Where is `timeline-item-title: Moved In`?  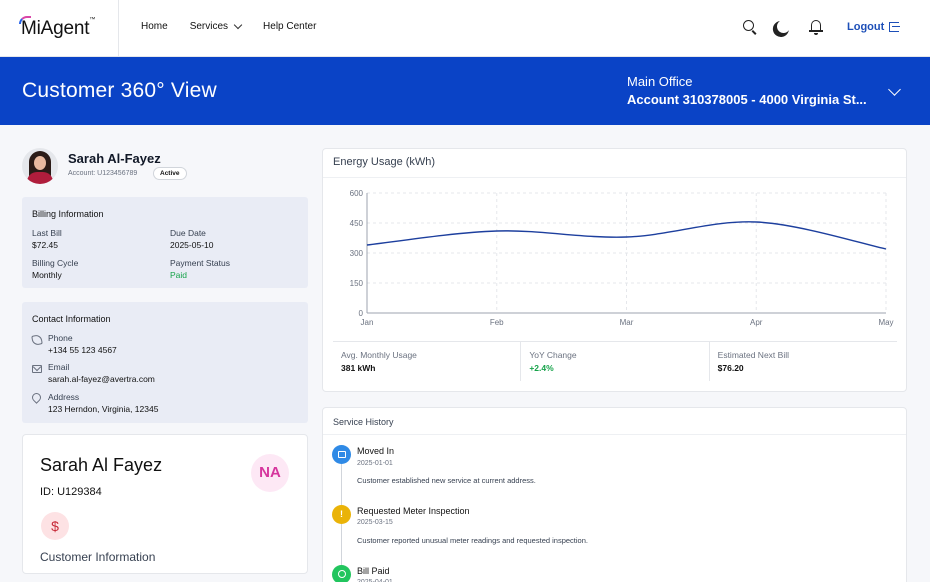 timeline-item-title: Moved In is located at coordinates (376, 451).